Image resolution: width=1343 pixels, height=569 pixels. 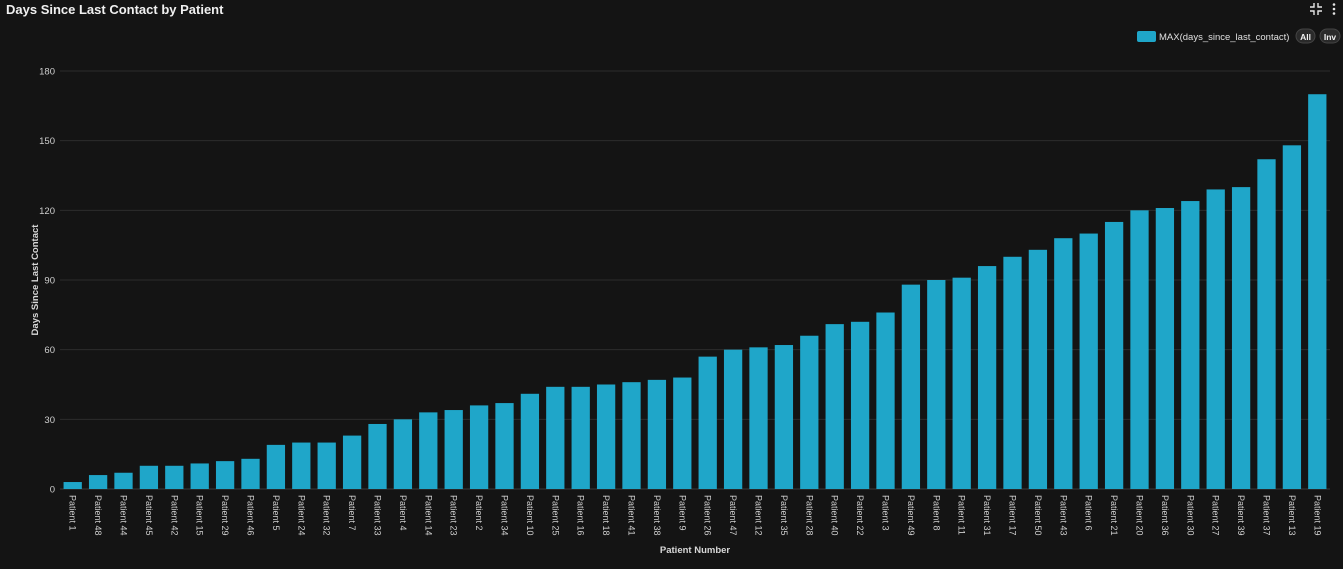 What do you see at coordinates (124, 515) in the screenshot?
I see `x-tick-label: Patient 44` at bounding box center [124, 515].